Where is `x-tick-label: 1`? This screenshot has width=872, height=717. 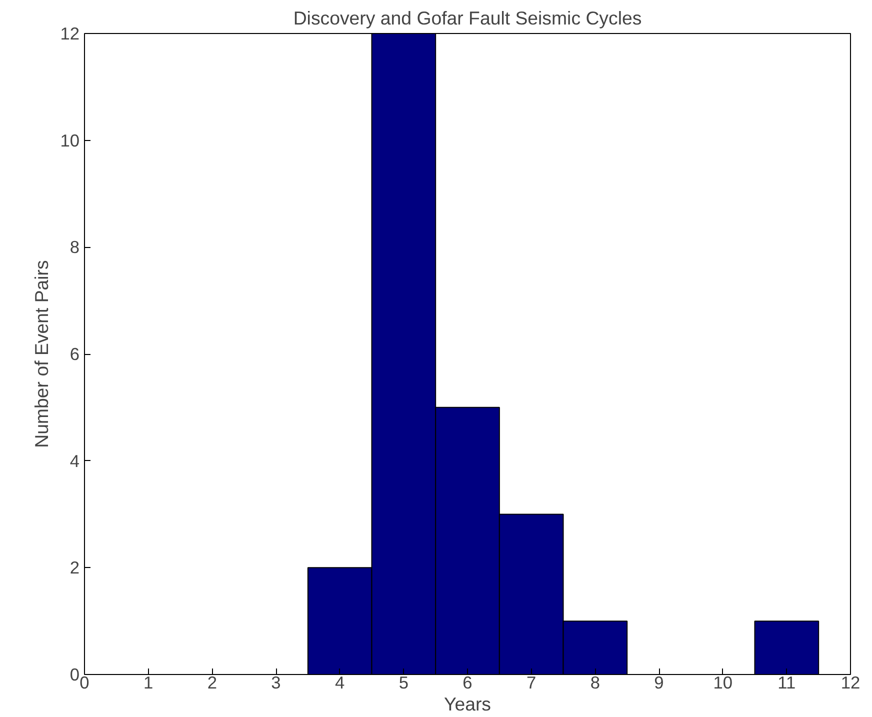
x-tick-label: 1 is located at coordinates (149, 682).